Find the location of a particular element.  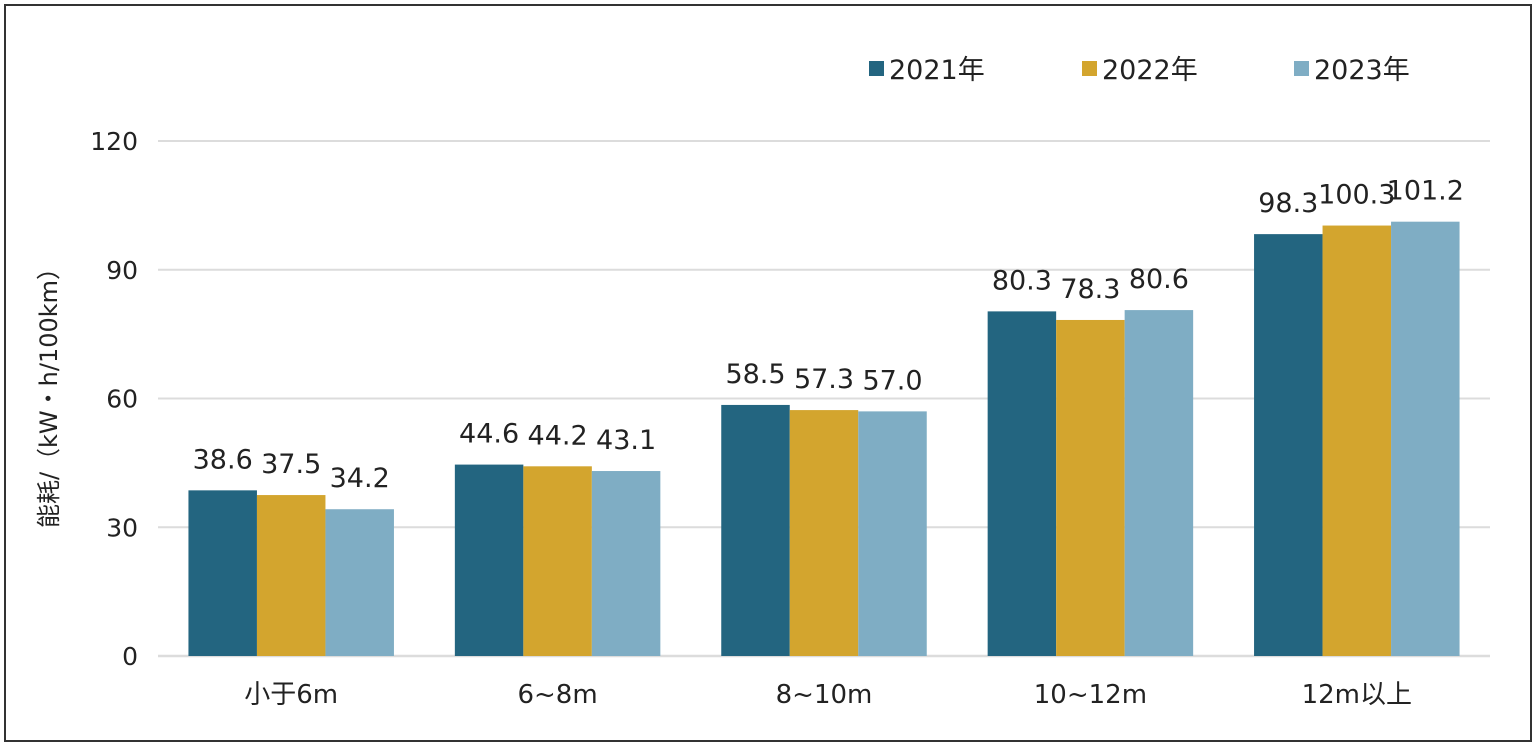

data-label: 44.2 is located at coordinates (558, 435).